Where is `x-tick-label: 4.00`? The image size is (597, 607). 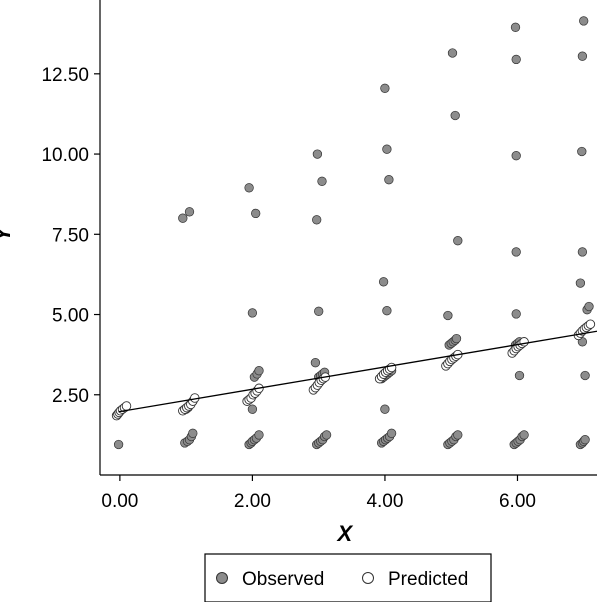 x-tick-label: 4.00 is located at coordinates (384, 501).